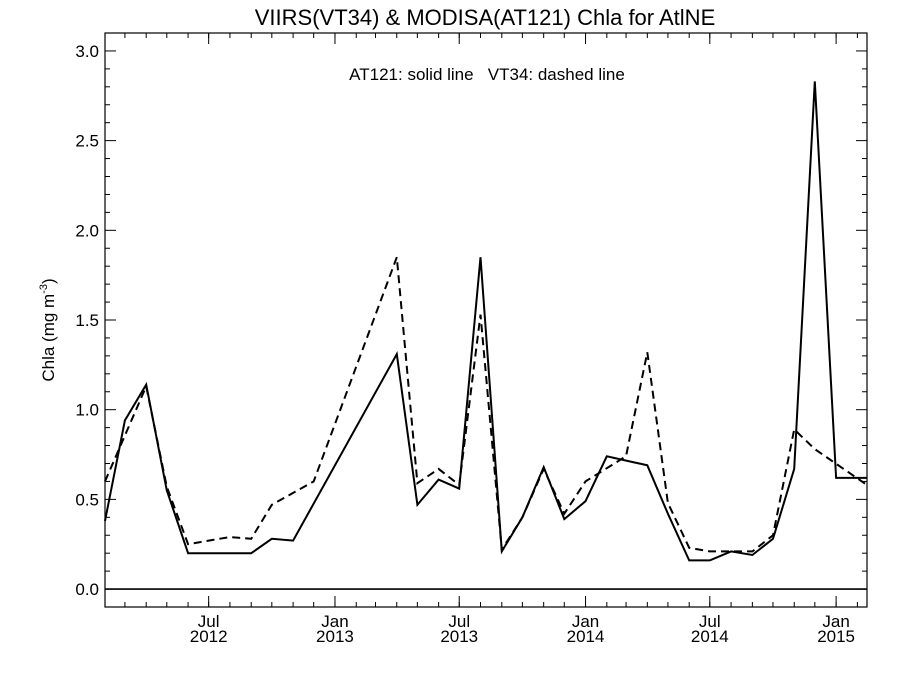 The image size is (900, 675). Describe the element at coordinates (87, 51) in the screenshot. I see `y-tick-label: 3.0` at that location.